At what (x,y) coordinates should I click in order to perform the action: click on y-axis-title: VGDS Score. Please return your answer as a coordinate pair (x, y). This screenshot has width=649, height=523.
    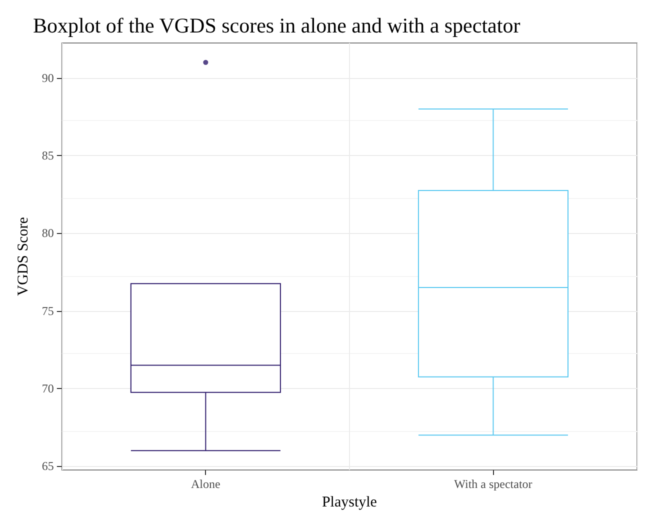
    Looking at the image, I should click on (24, 256).